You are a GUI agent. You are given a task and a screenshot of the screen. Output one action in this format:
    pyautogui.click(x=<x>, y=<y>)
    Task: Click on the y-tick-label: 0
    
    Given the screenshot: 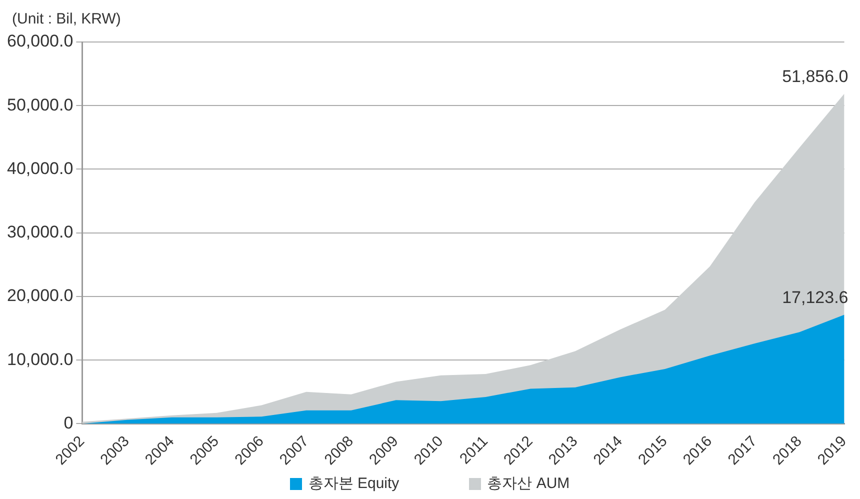 What is the action you would take?
    pyautogui.click(x=69, y=422)
    